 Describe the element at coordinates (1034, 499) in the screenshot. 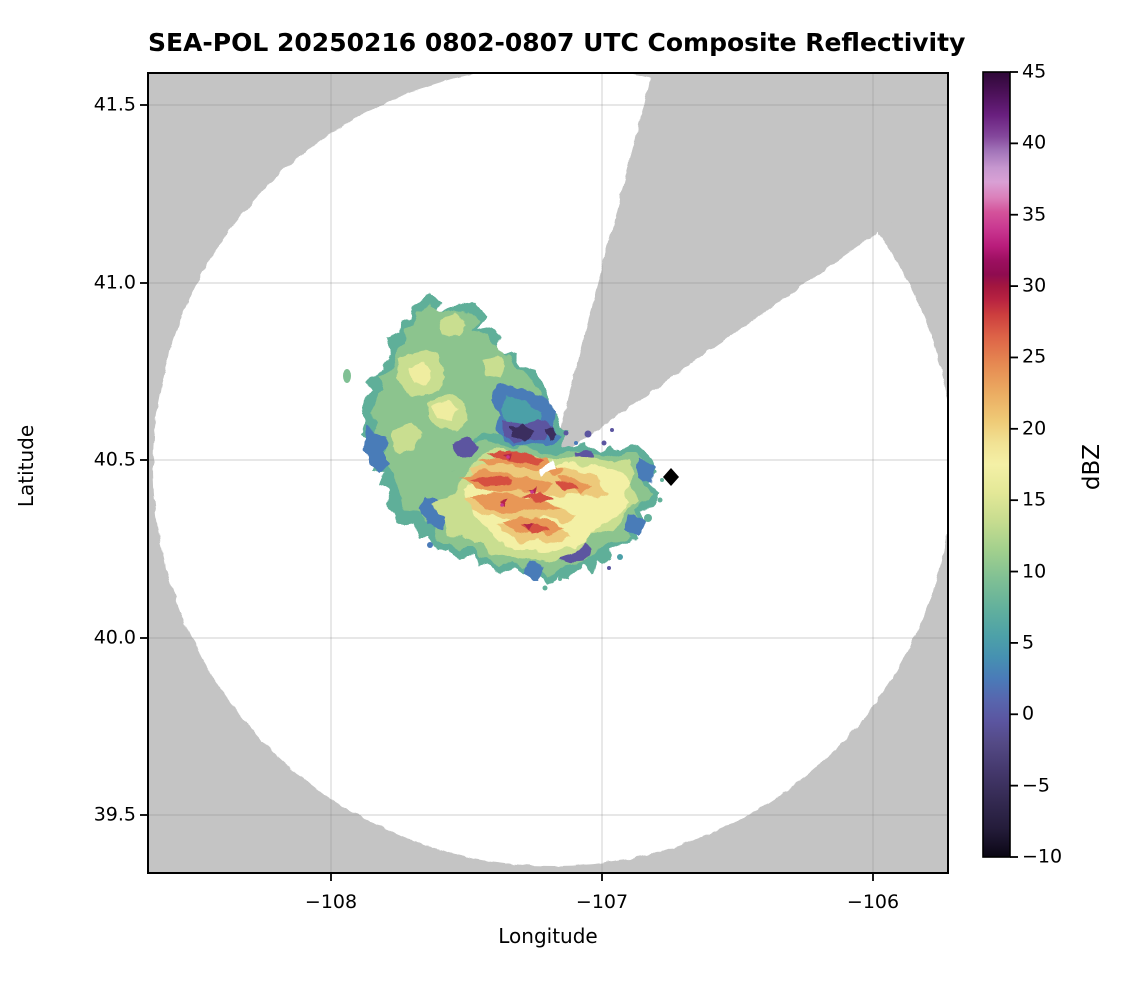

I see `colorbar-tick-label-15: 15` at that location.